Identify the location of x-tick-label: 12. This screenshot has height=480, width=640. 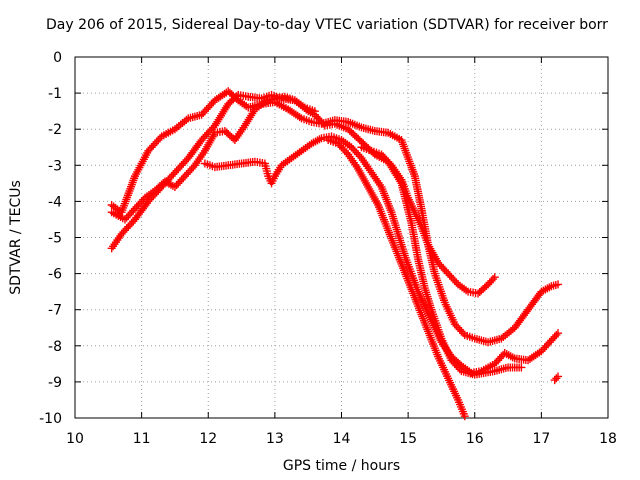
(208, 439).